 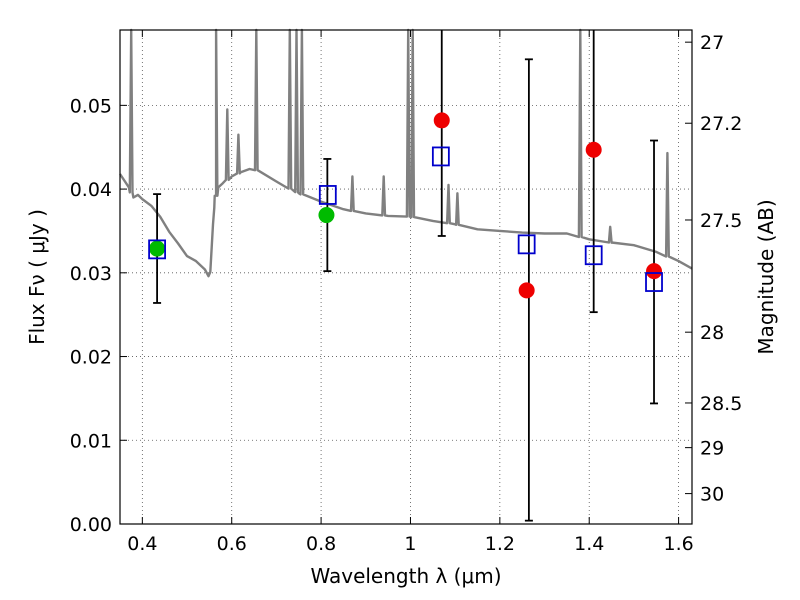 What do you see at coordinates (91, 106) in the screenshot?
I see `y-tick-label: 0.05` at bounding box center [91, 106].